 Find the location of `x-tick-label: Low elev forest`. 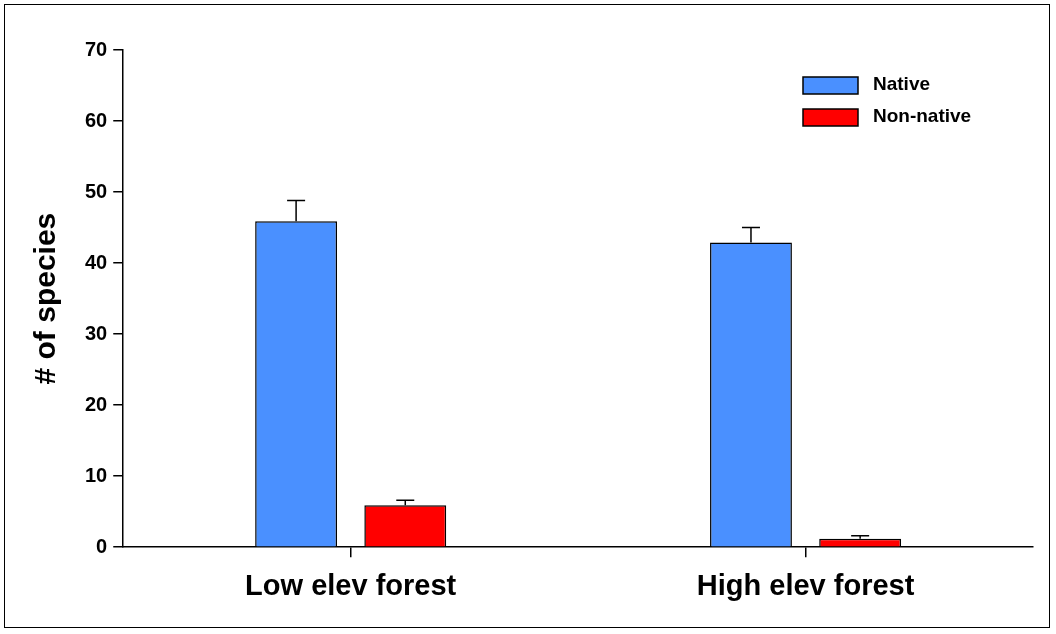

x-tick-label: Low elev forest is located at coordinates (351, 584).